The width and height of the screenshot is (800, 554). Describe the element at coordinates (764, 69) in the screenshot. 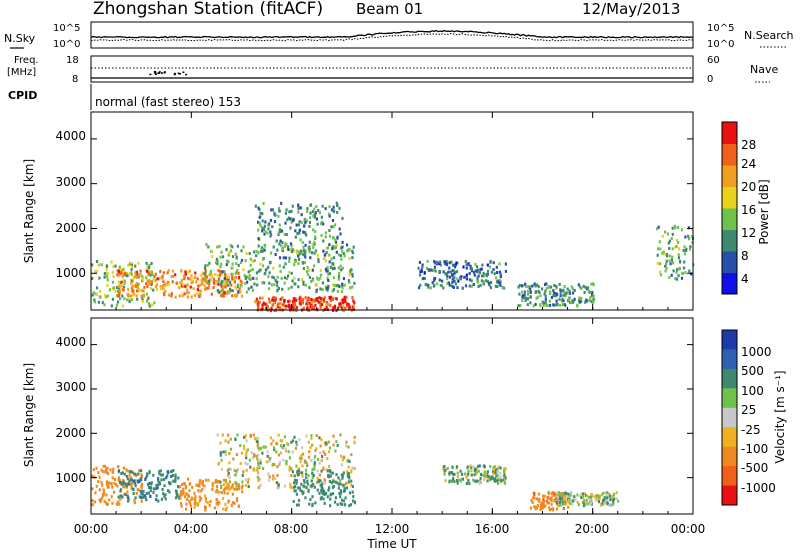

I see `nave-label: Nave` at that location.